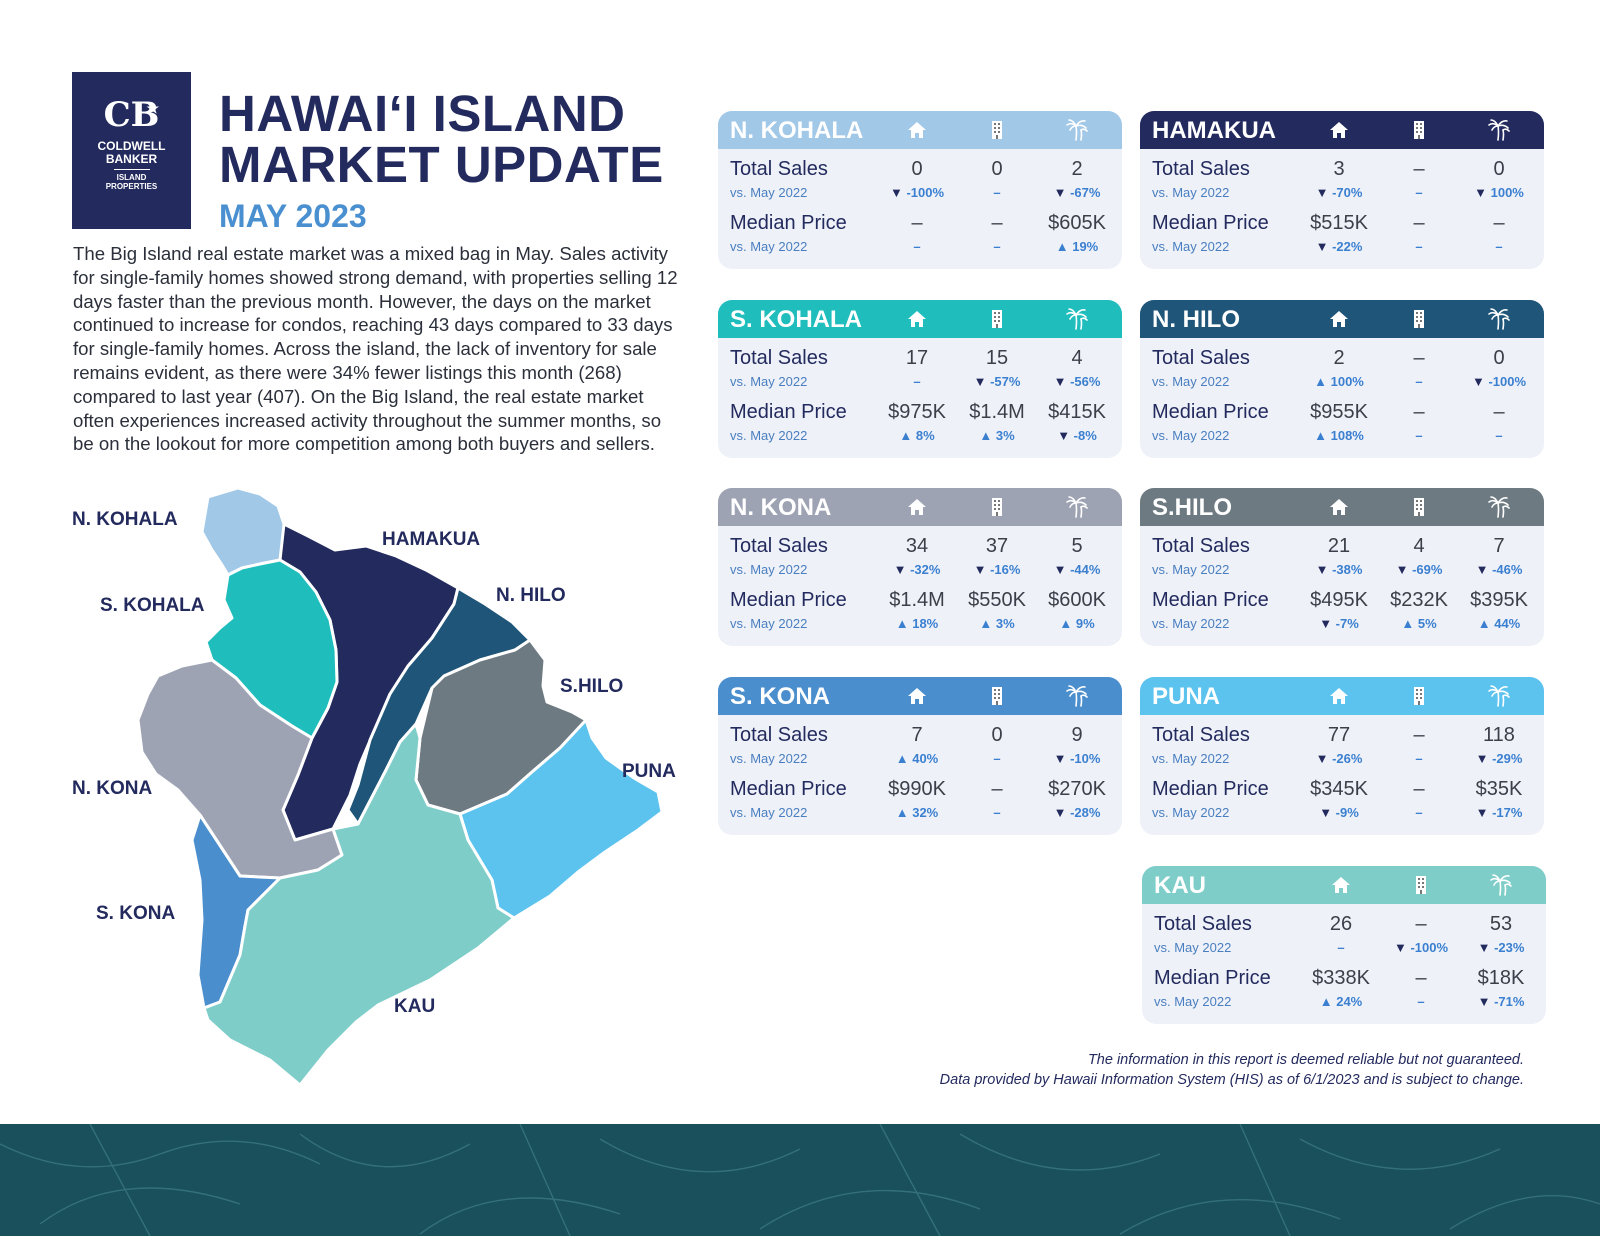 This screenshot has height=1236, width=1600. What do you see at coordinates (1077, 358) in the screenshot?
I see `cell-value: 4` at bounding box center [1077, 358].